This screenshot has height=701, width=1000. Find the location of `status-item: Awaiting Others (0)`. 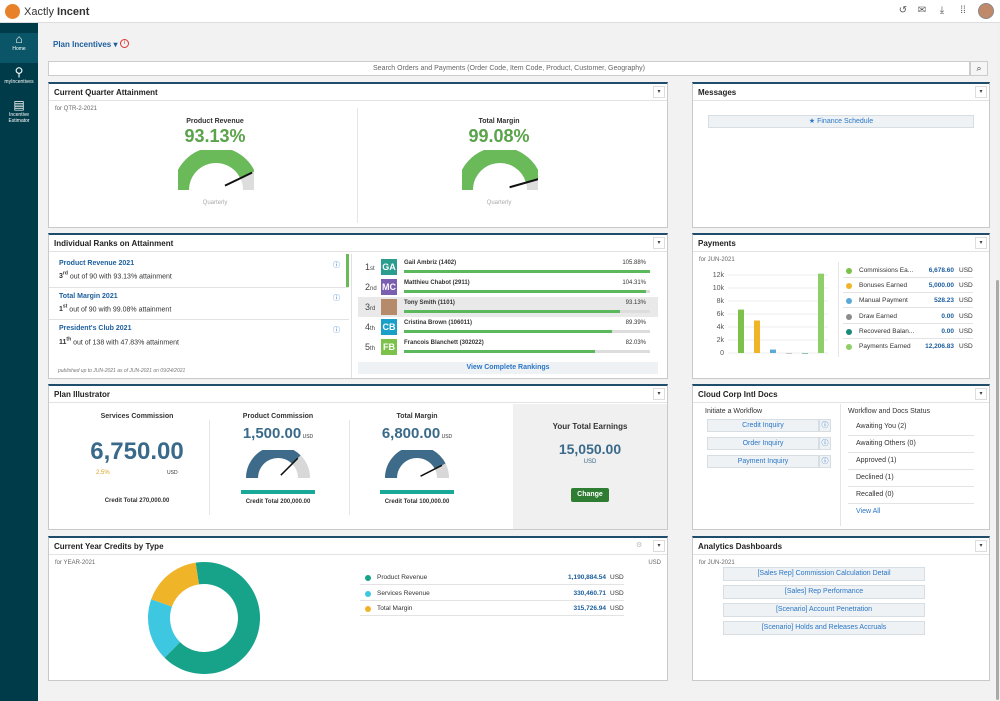

status-item: Awaiting Others (0) is located at coordinates (886, 443).